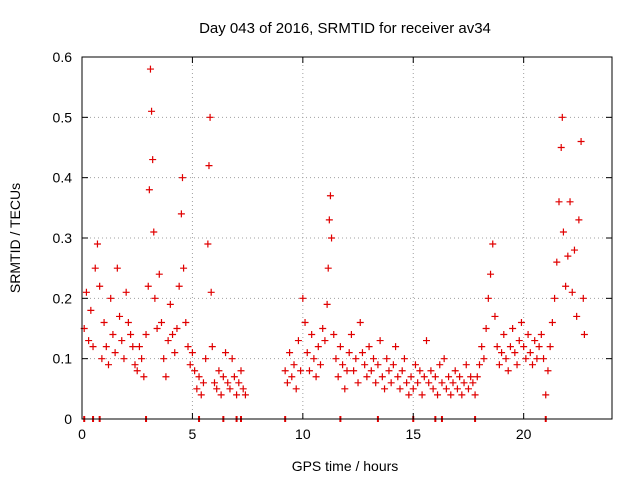  I want to click on y-tick-label: 0, so click(68, 419).